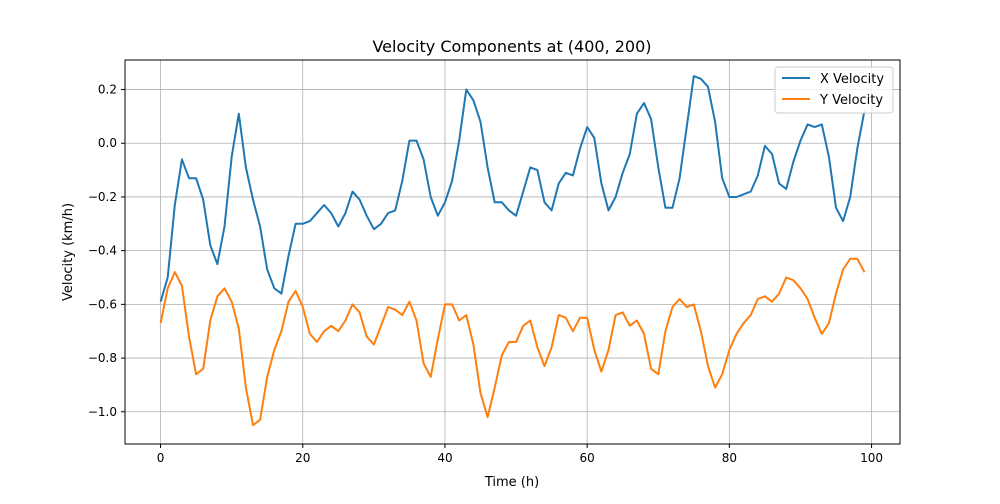  What do you see at coordinates (871, 458) in the screenshot?
I see `x-tick-label: 100` at bounding box center [871, 458].